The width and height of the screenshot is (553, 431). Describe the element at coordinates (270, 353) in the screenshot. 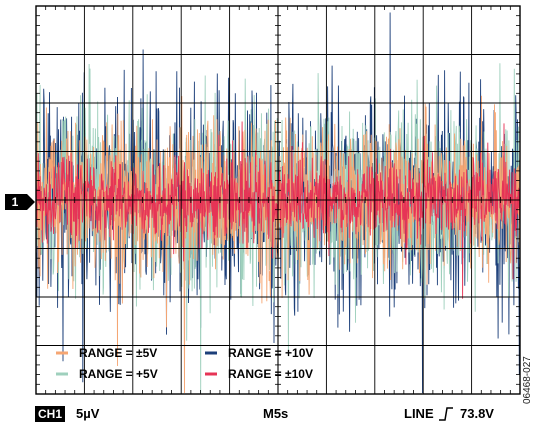

I see `legend-label-2: RANGE = +10V` at that location.